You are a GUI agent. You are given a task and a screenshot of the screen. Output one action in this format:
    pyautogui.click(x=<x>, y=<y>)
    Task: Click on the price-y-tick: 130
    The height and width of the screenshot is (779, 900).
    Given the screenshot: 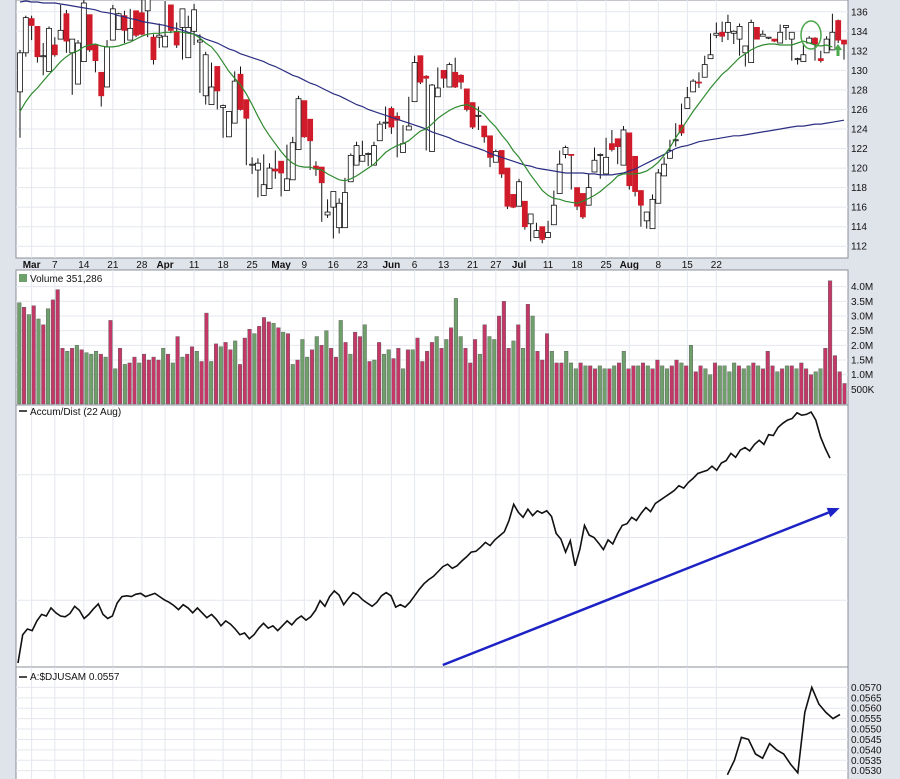 What is the action you would take?
    pyautogui.click(x=859, y=71)
    